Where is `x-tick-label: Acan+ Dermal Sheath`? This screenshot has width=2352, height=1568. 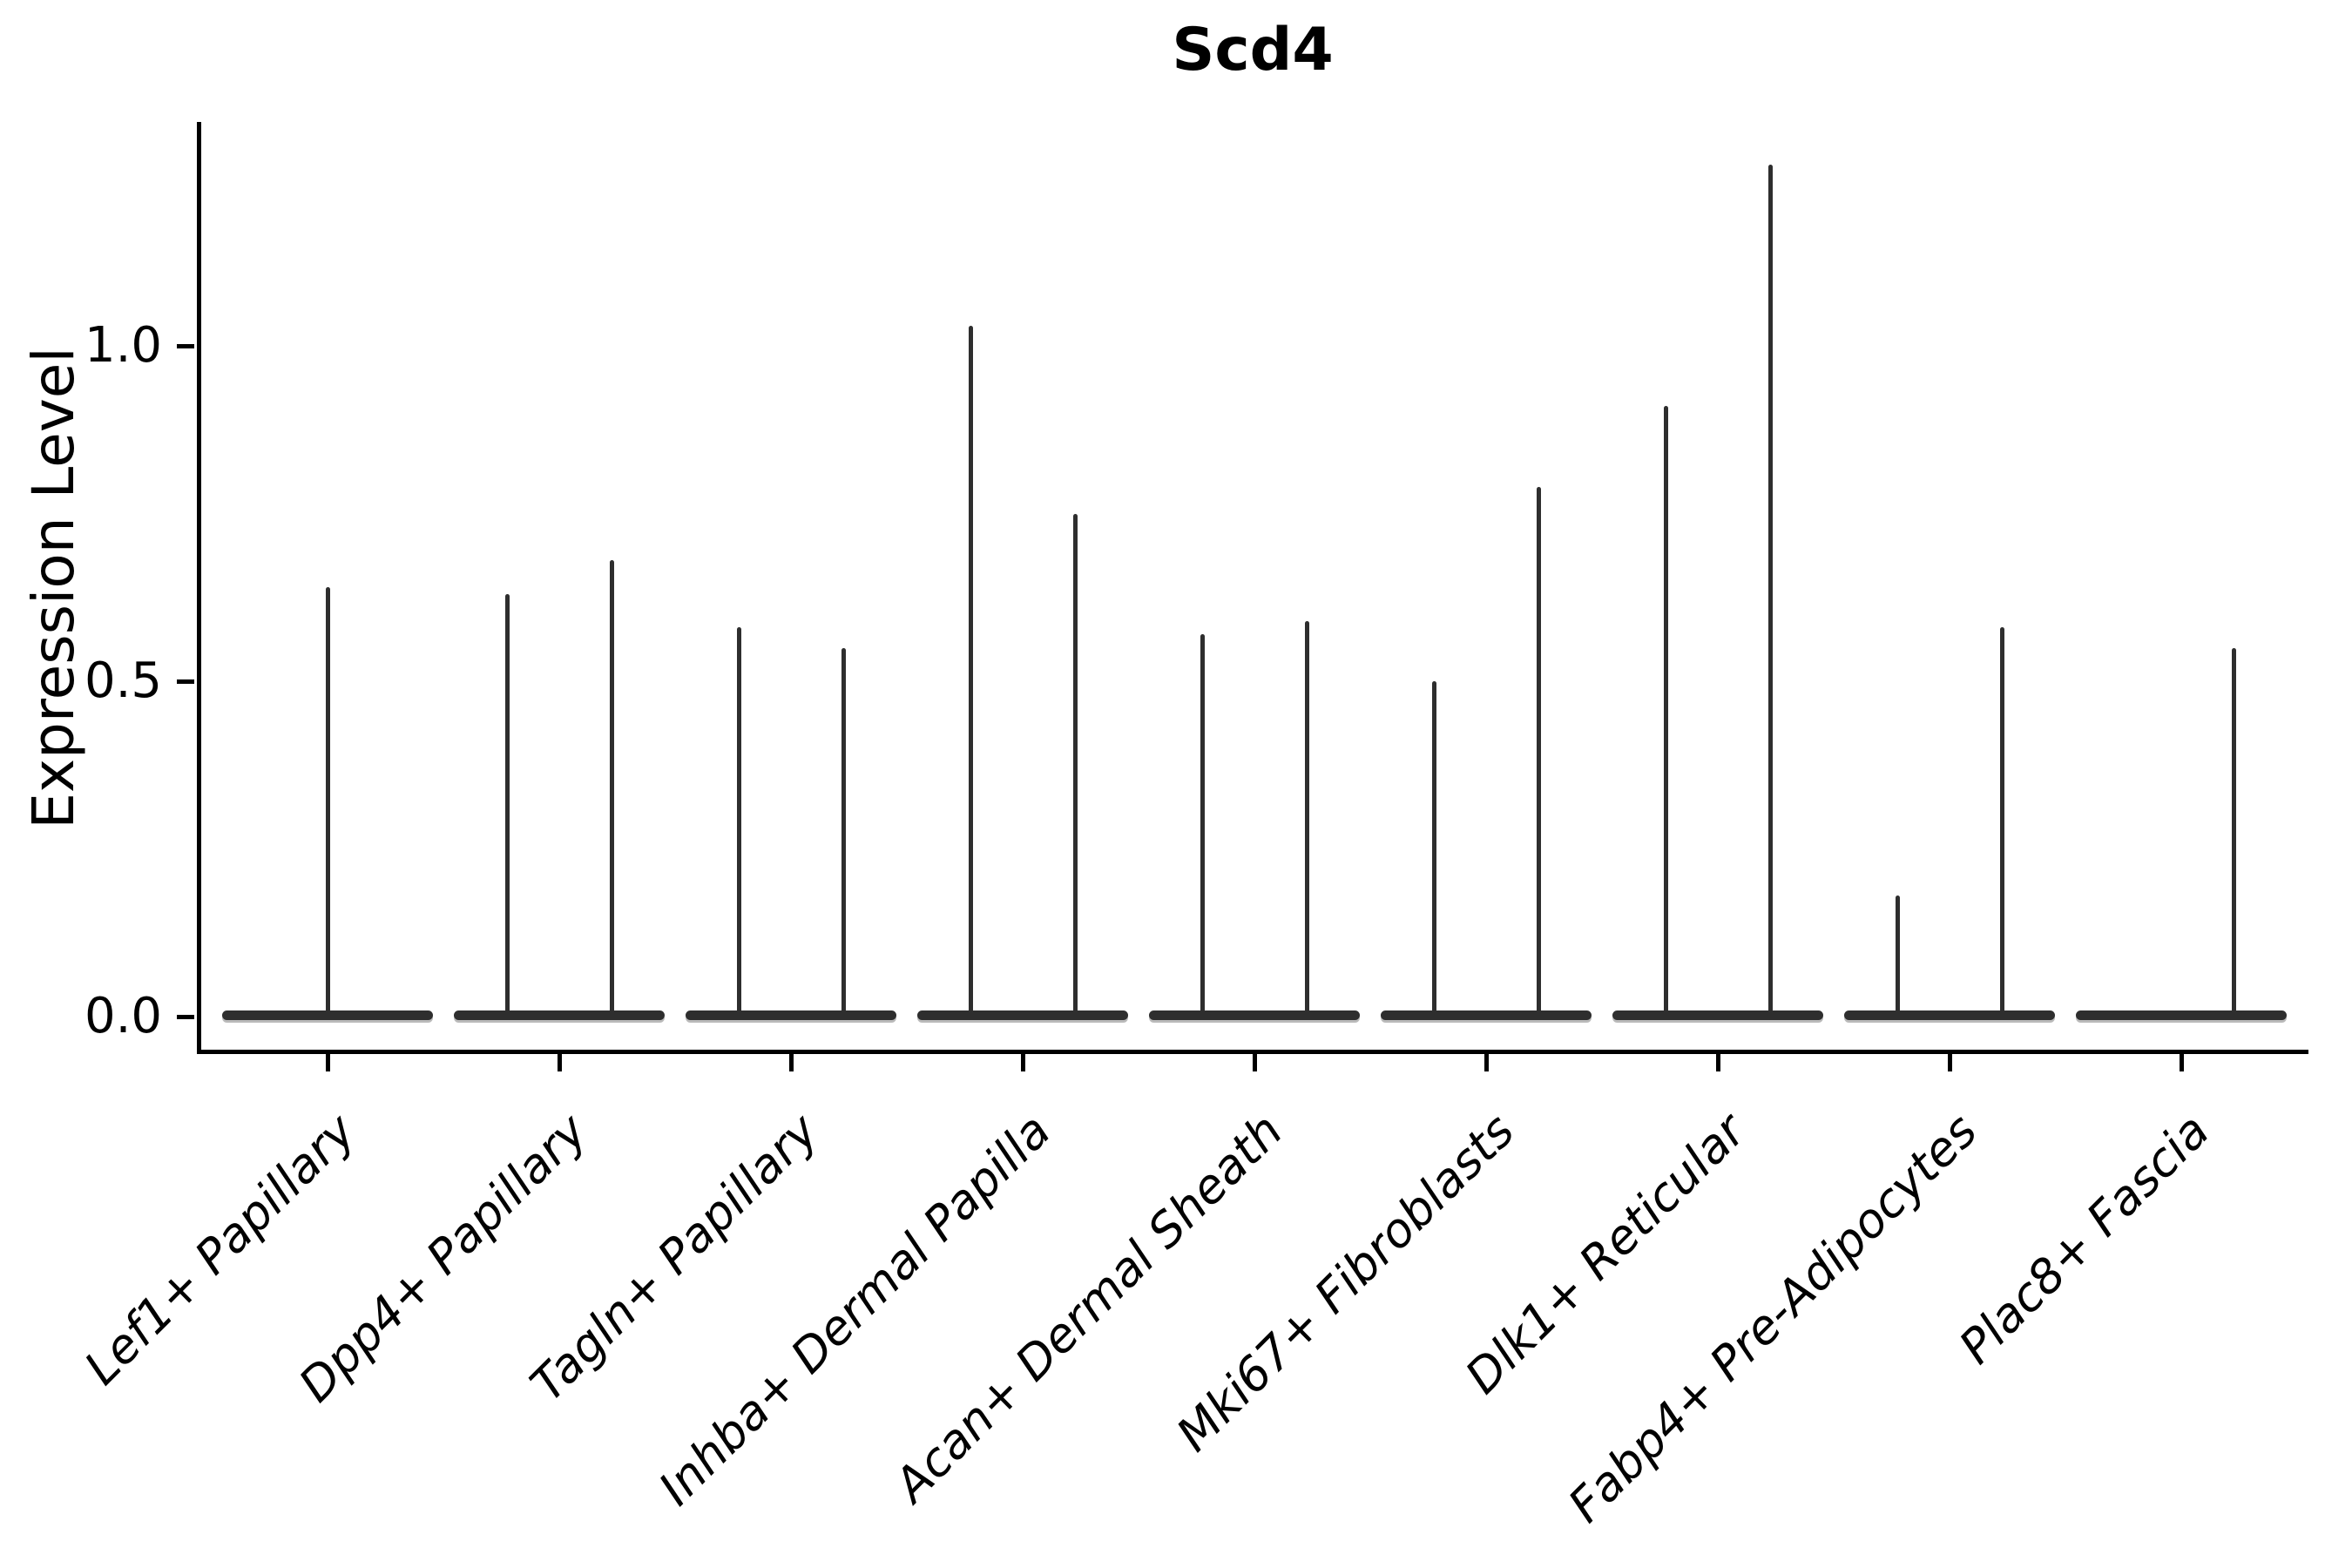 x-tick-label: Acan+ Dermal Sheath is located at coordinates (1088, 1308).